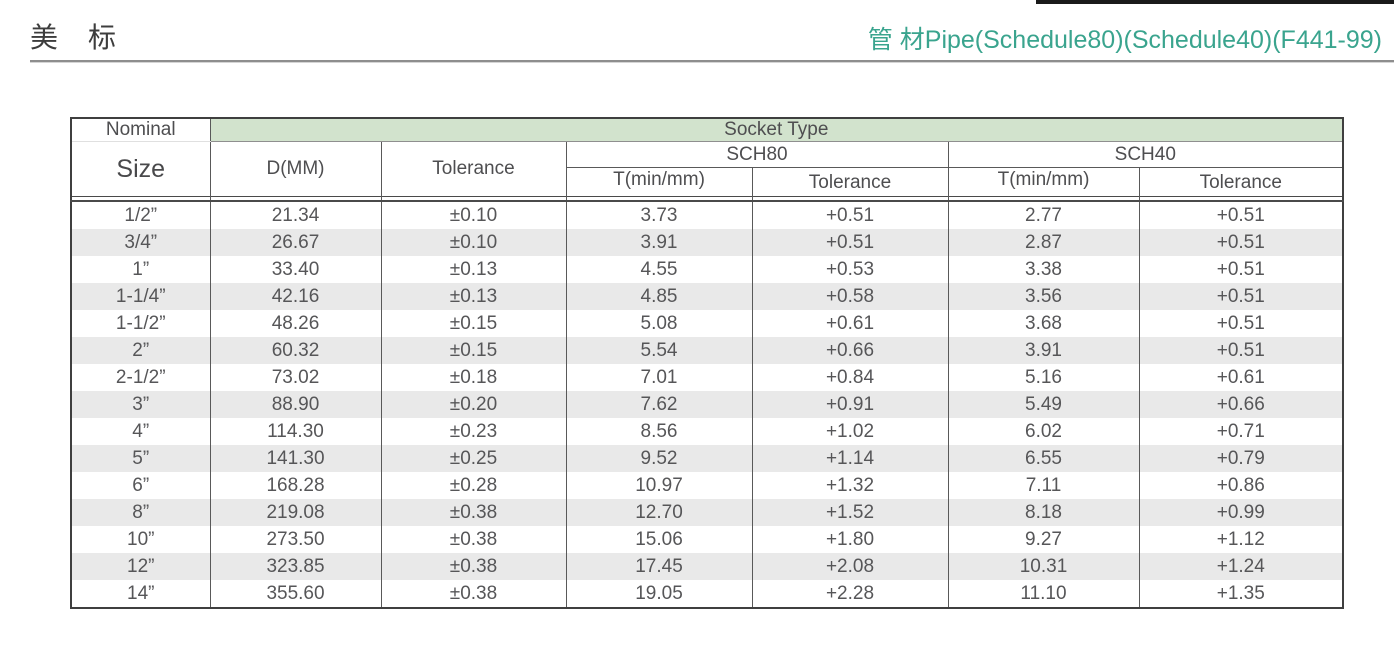 Image resolution: width=1394 pixels, height=654 pixels. I want to click on cell: 33.40, so click(295, 269).